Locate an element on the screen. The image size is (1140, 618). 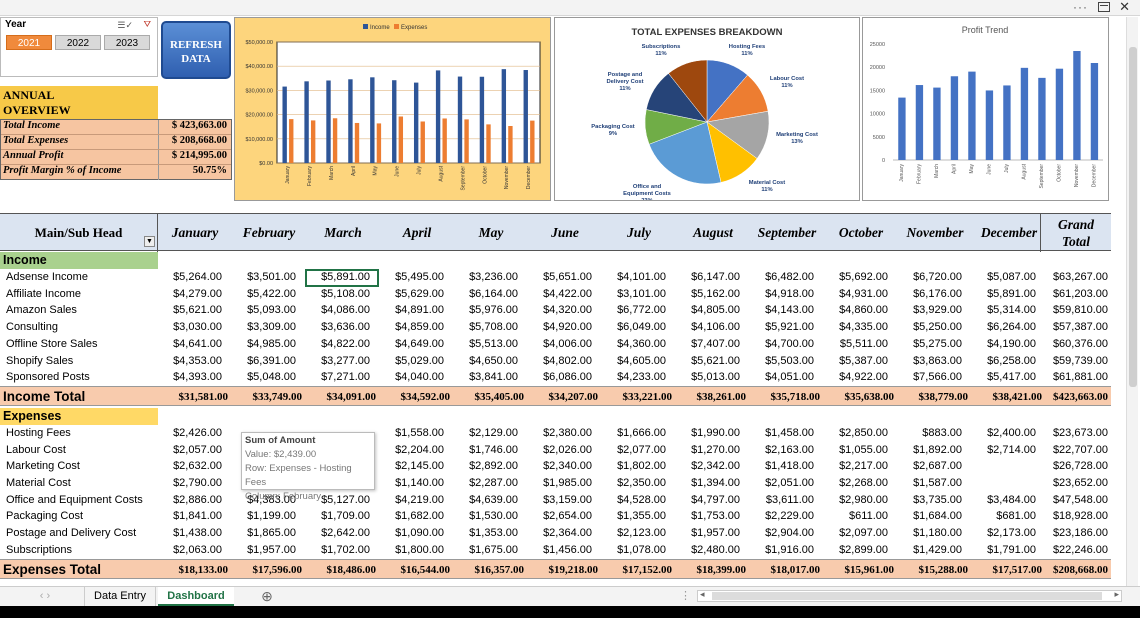
value-cell: $2,642.00 is located at coordinates (345, 533).